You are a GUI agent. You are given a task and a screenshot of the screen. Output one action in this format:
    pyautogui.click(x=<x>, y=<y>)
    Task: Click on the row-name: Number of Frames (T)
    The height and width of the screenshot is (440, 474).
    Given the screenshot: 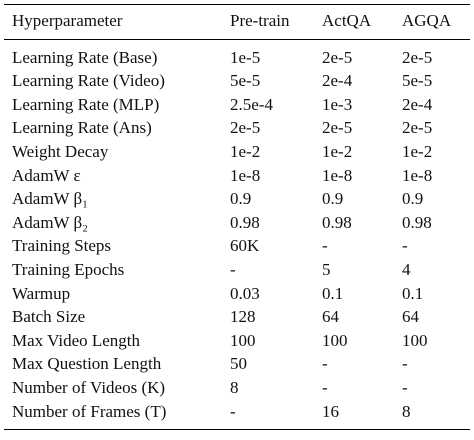 What is the action you would take?
    pyautogui.click(x=89, y=411)
    